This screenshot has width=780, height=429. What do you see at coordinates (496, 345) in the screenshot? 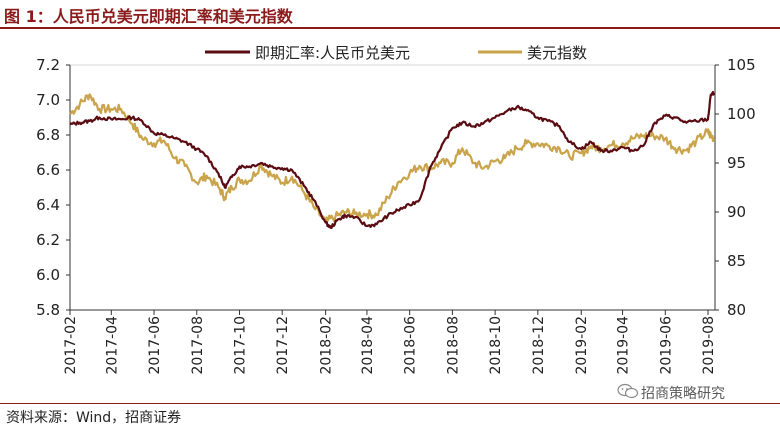
I see `x-tick-label: 2018-10` at bounding box center [496, 345].